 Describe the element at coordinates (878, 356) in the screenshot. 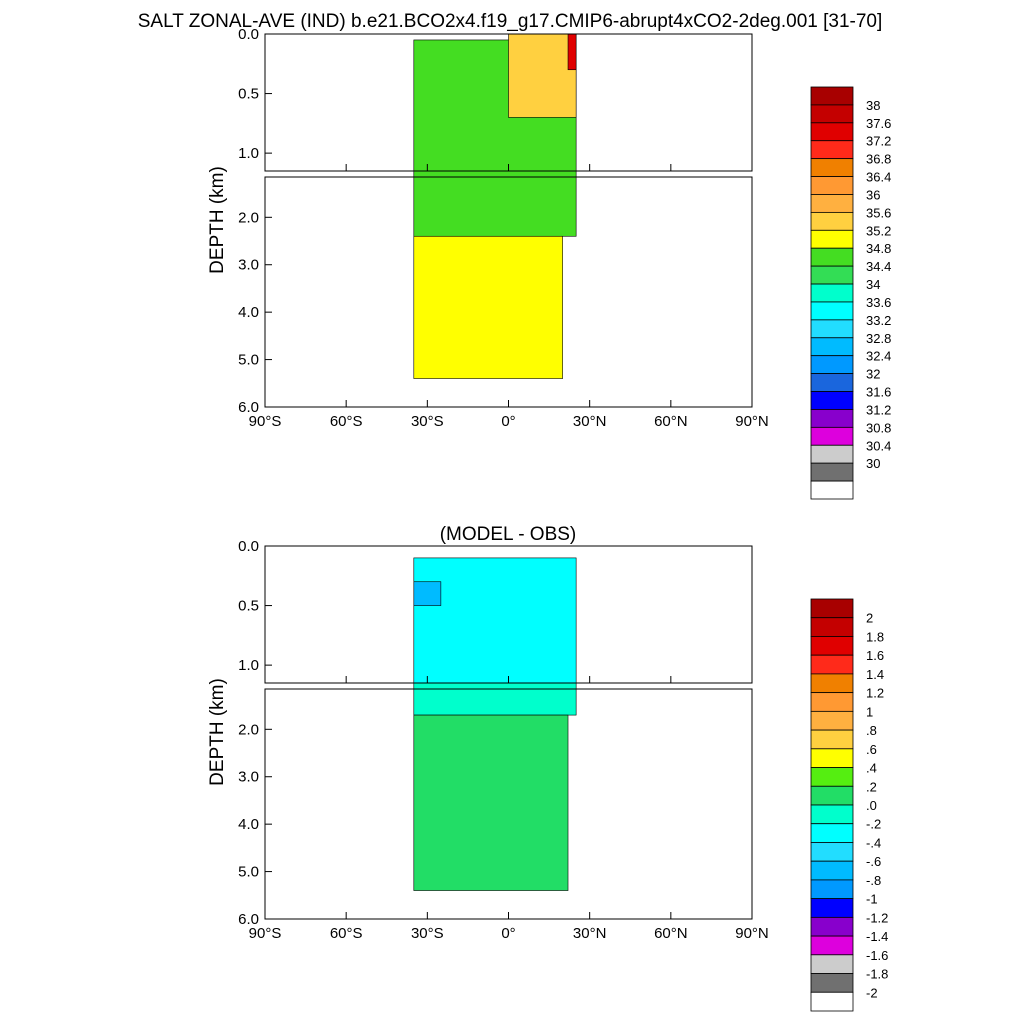

I see `colorbar-label: 32.4` at that location.